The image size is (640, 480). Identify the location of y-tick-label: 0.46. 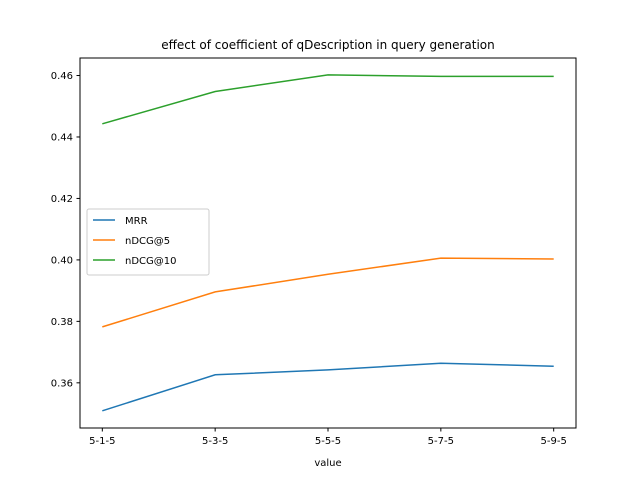
(62, 76).